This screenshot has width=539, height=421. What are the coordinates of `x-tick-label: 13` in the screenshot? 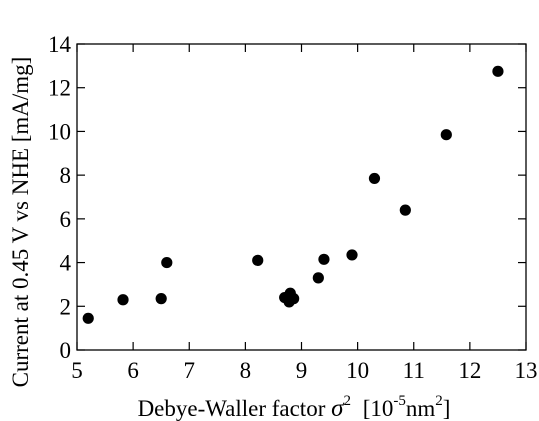 It's located at (526, 370).